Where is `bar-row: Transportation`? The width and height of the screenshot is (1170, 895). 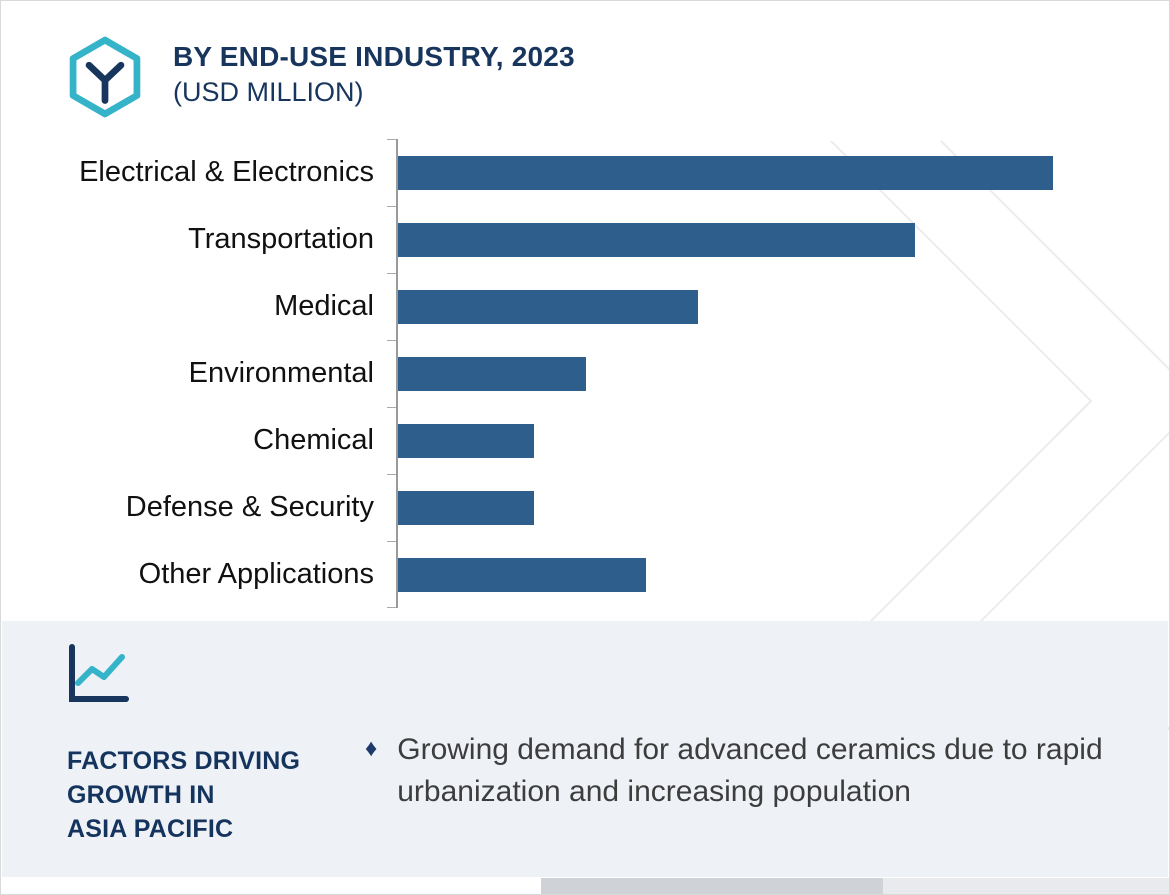 bar-row: Transportation is located at coordinates (576, 239).